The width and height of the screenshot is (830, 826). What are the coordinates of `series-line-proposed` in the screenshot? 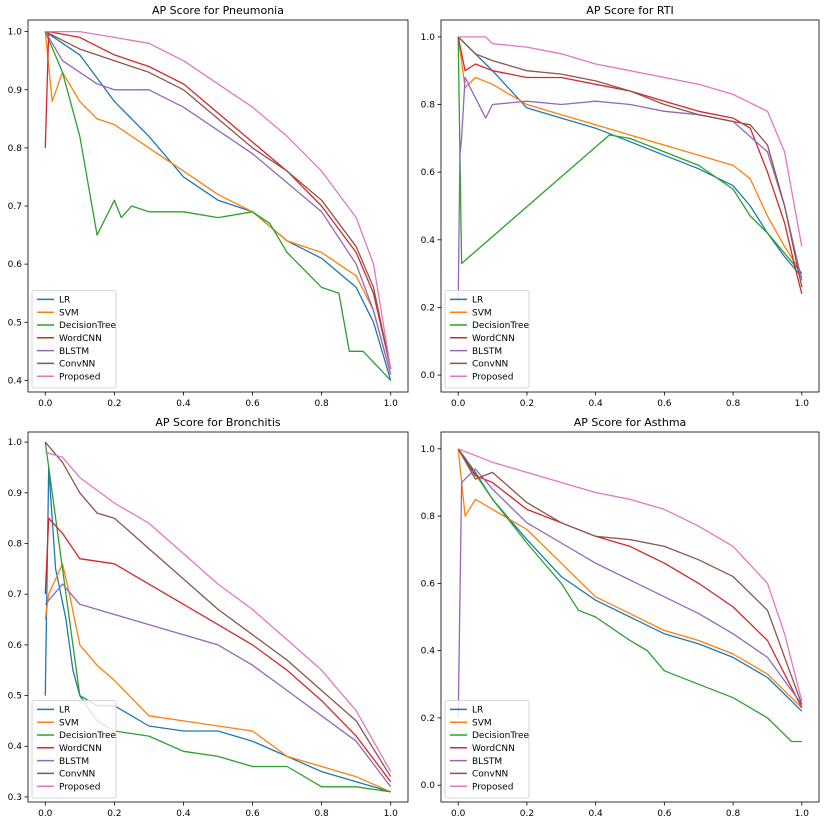 It's located at (630, 575).